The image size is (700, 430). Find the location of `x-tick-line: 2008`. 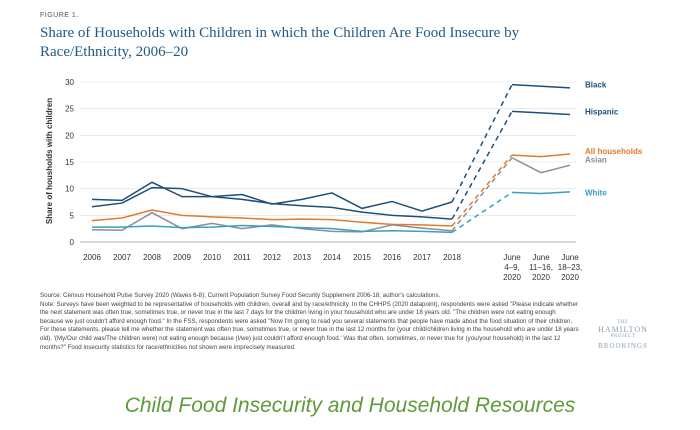

x-tick-line: 2008 is located at coordinates (152, 257).